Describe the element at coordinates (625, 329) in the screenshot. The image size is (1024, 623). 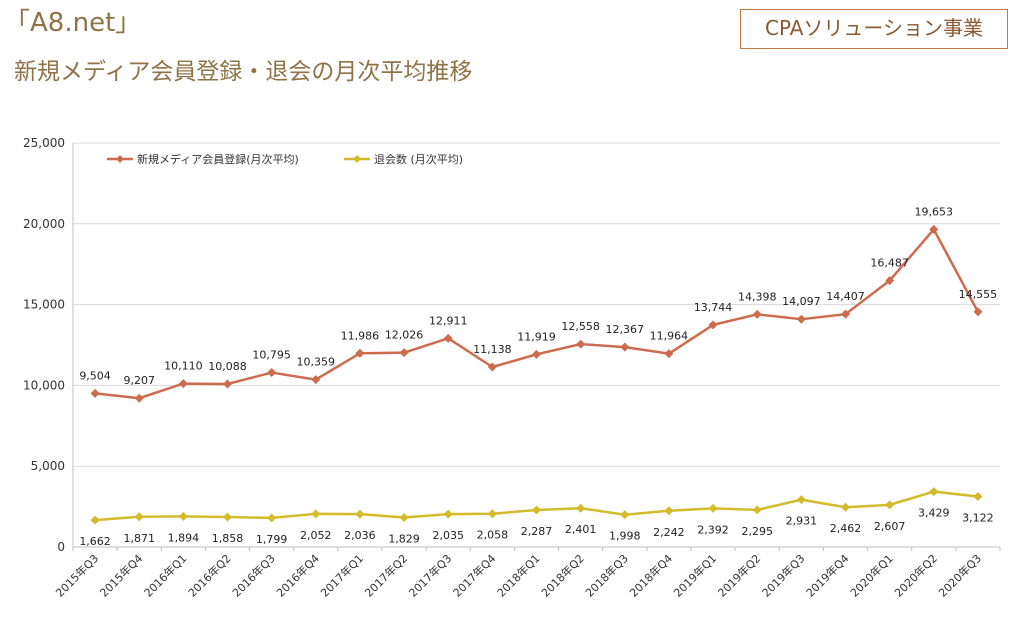
I see `data-label: 12,367` at that location.